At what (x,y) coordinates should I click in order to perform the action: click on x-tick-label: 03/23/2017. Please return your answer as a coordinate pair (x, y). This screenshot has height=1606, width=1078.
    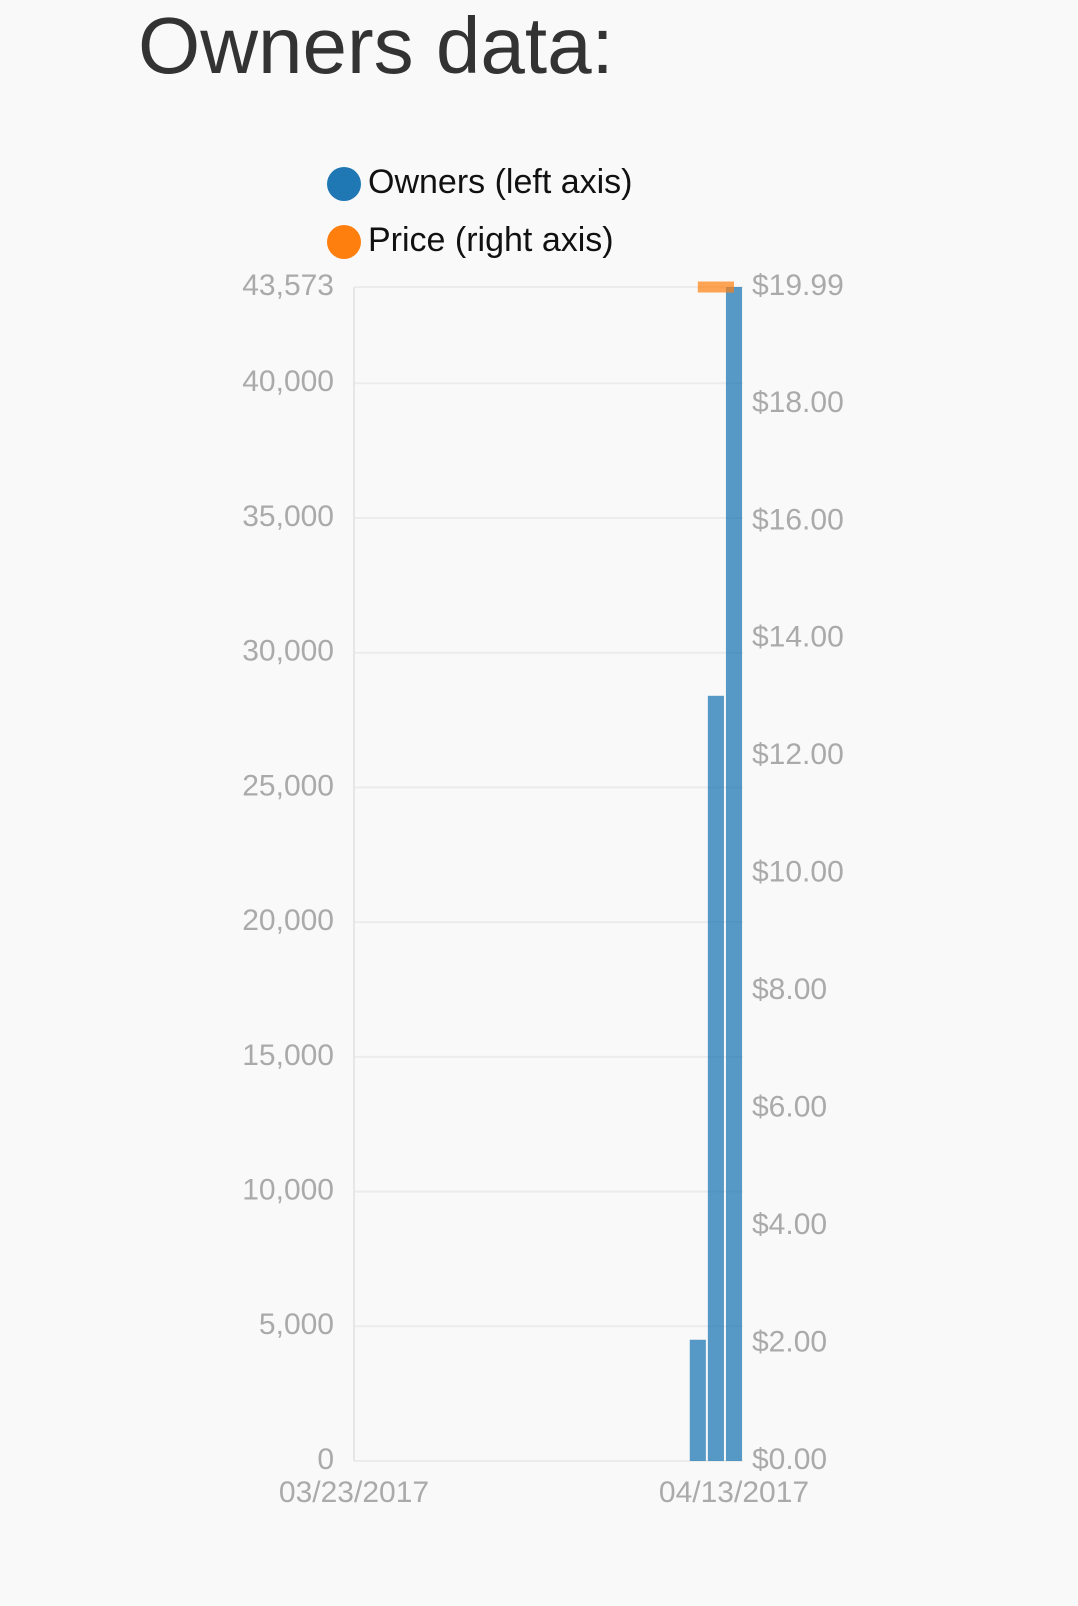
    Looking at the image, I should click on (354, 1492).